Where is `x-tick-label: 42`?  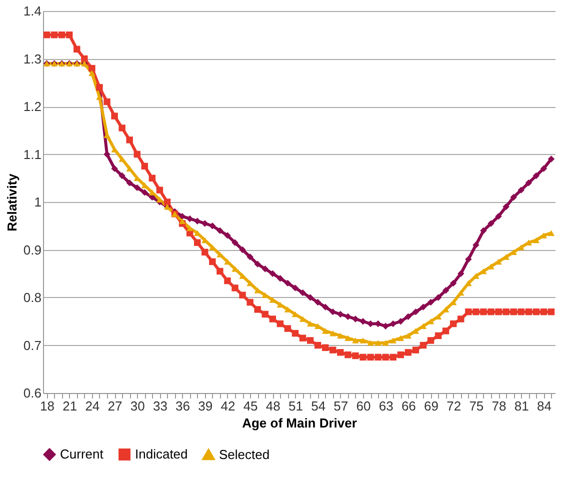 x-tick-label: 42 is located at coordinates (228, 406).